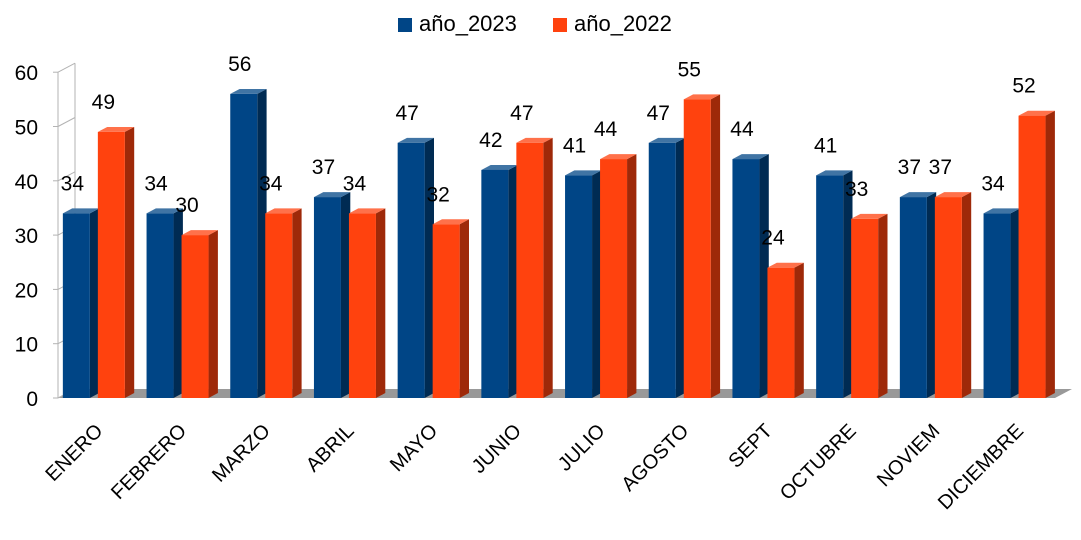  What do you see at coordinates (499, 281) in the screenshot?
I see `bar-año_2023-junio` at bounding box center [499, 281].